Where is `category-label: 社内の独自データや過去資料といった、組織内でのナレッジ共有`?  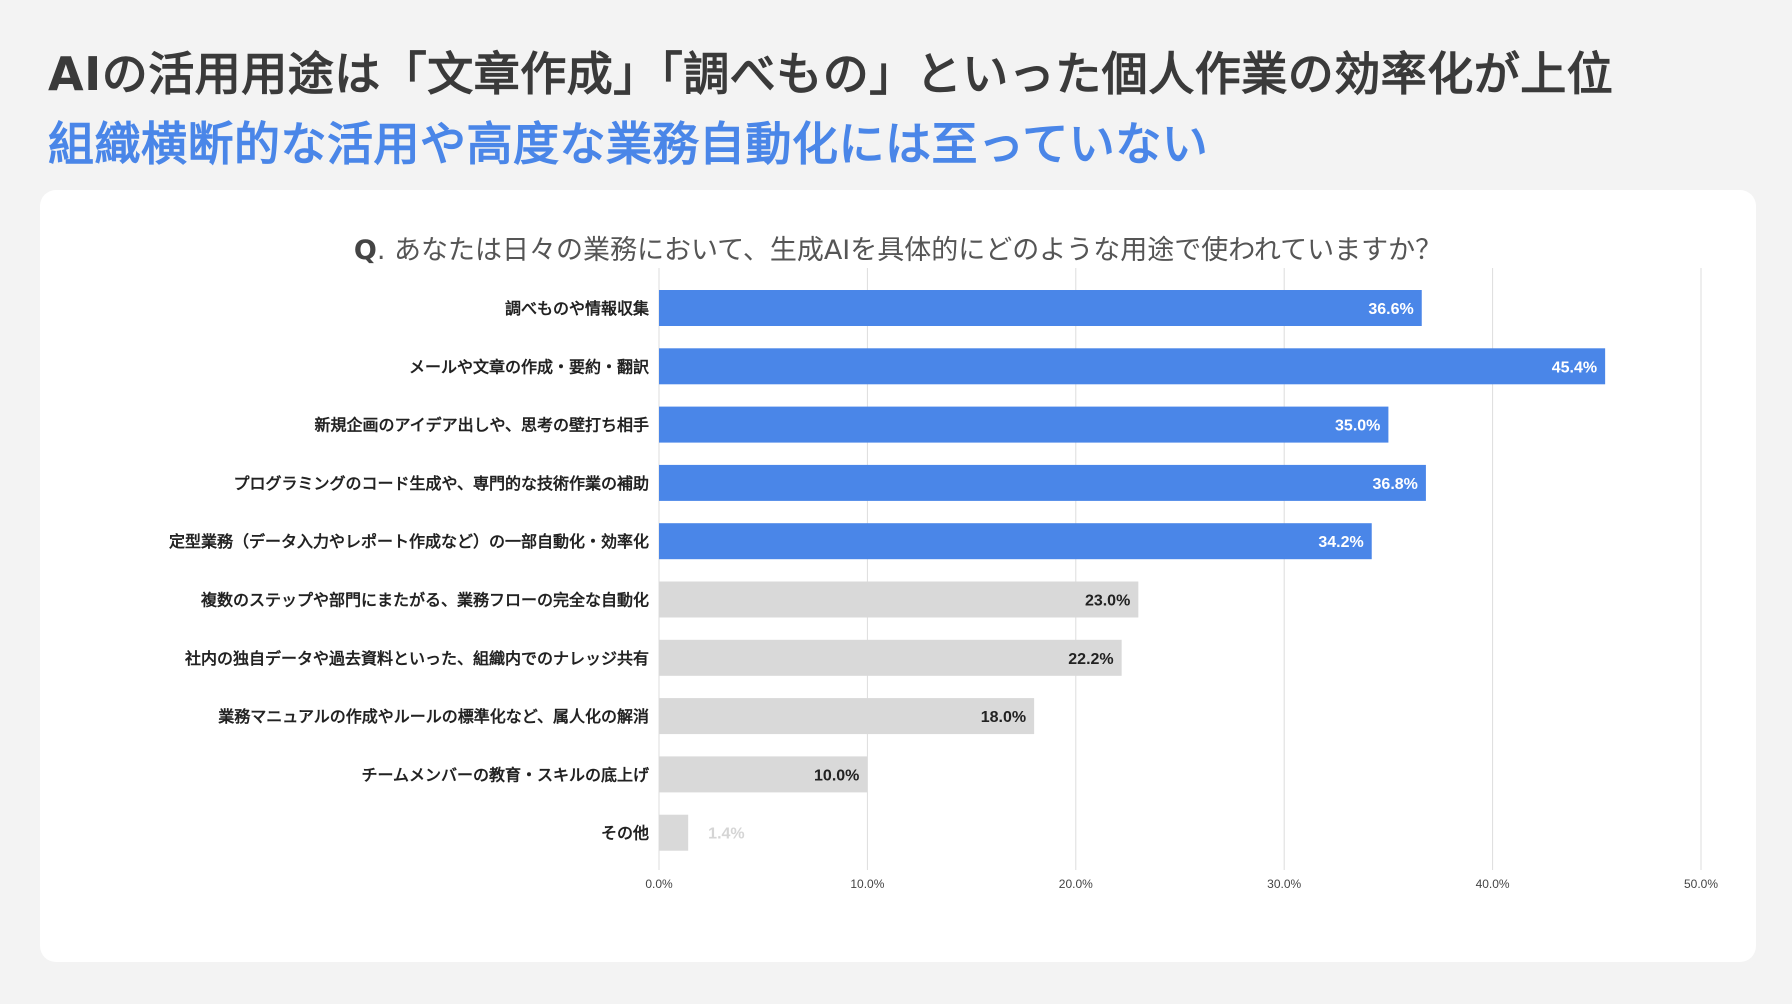 category-label: 社内の独自データや過去資料といった、組織内でのナレッジ共有 is located at coordinates (416, 658).